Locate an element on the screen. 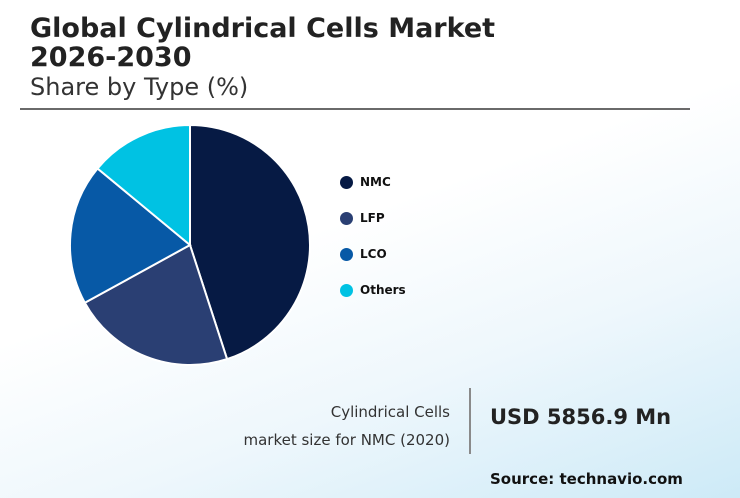 Image resolution: width=740 pixels, height=498 pixels. pie-slice-lfp is located at coordinates (156, 304).